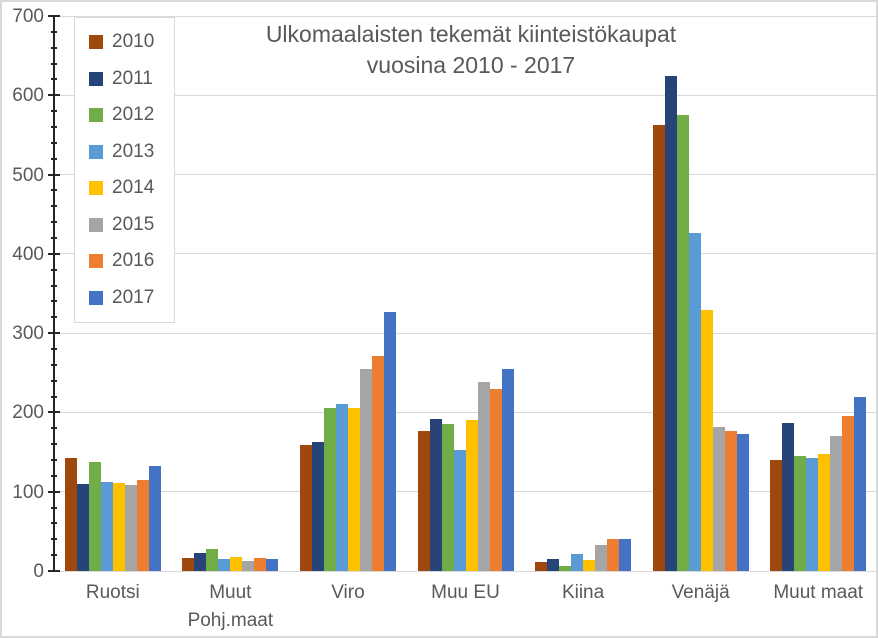  I want to click on legend-item-2013: 2013, so click(131, 152).